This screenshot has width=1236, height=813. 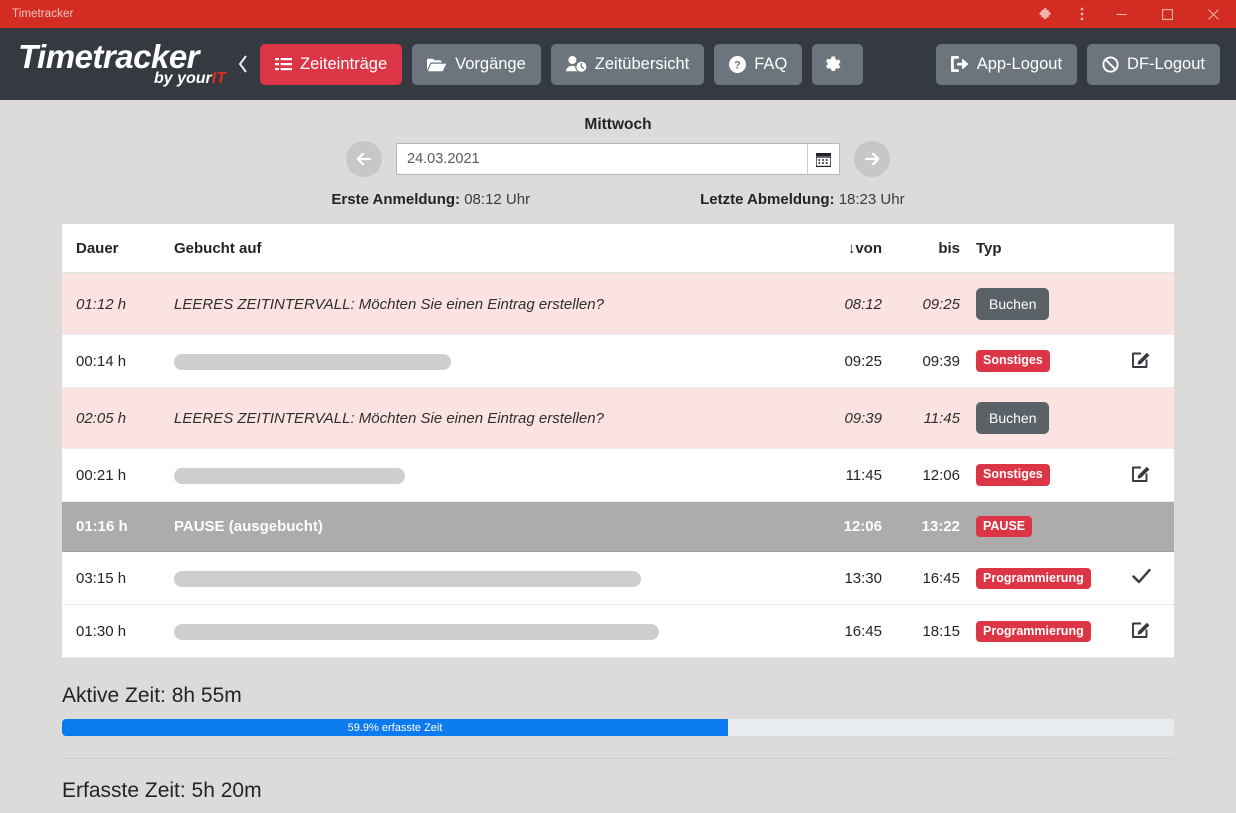 What do you see at coordinates (396, 199) in the screenshot?
I see `first-login-label: Erste Anmeldung:` at bounding box center [396, 199].